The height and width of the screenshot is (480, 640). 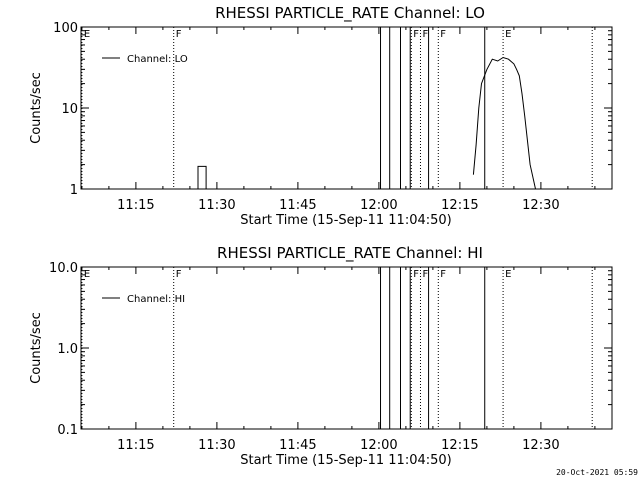 What do you see at coordinates (67, 349) in the screenshot?
I see `y-tick-label: 1.0` at bounding box center [67, 349].